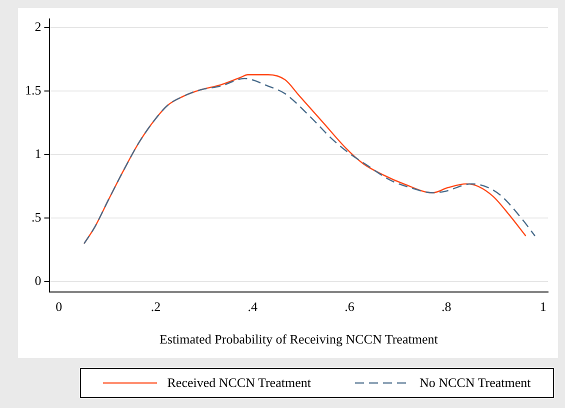  Describe the element at coordinates (543, 306) in the screenshot. I see `x-tick-label: 1` at that location.